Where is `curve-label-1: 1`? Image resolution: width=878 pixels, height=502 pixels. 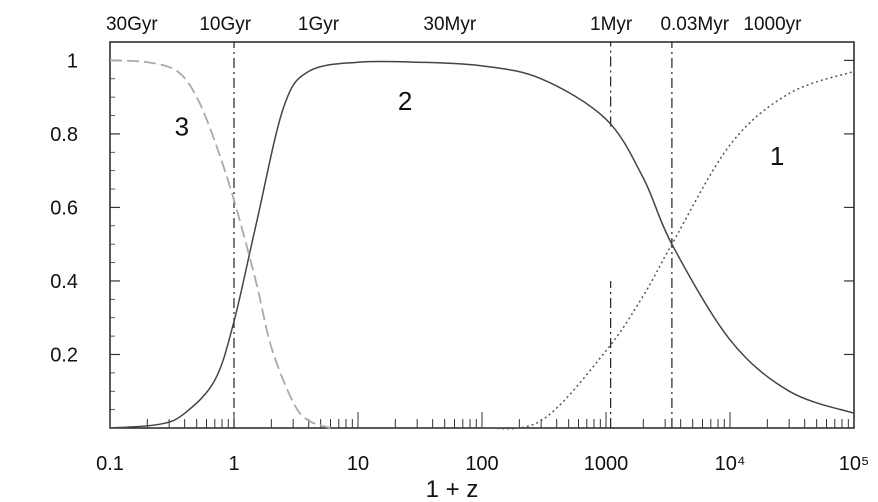 curve-label-1: 1 is located at coordinates (777, 156).